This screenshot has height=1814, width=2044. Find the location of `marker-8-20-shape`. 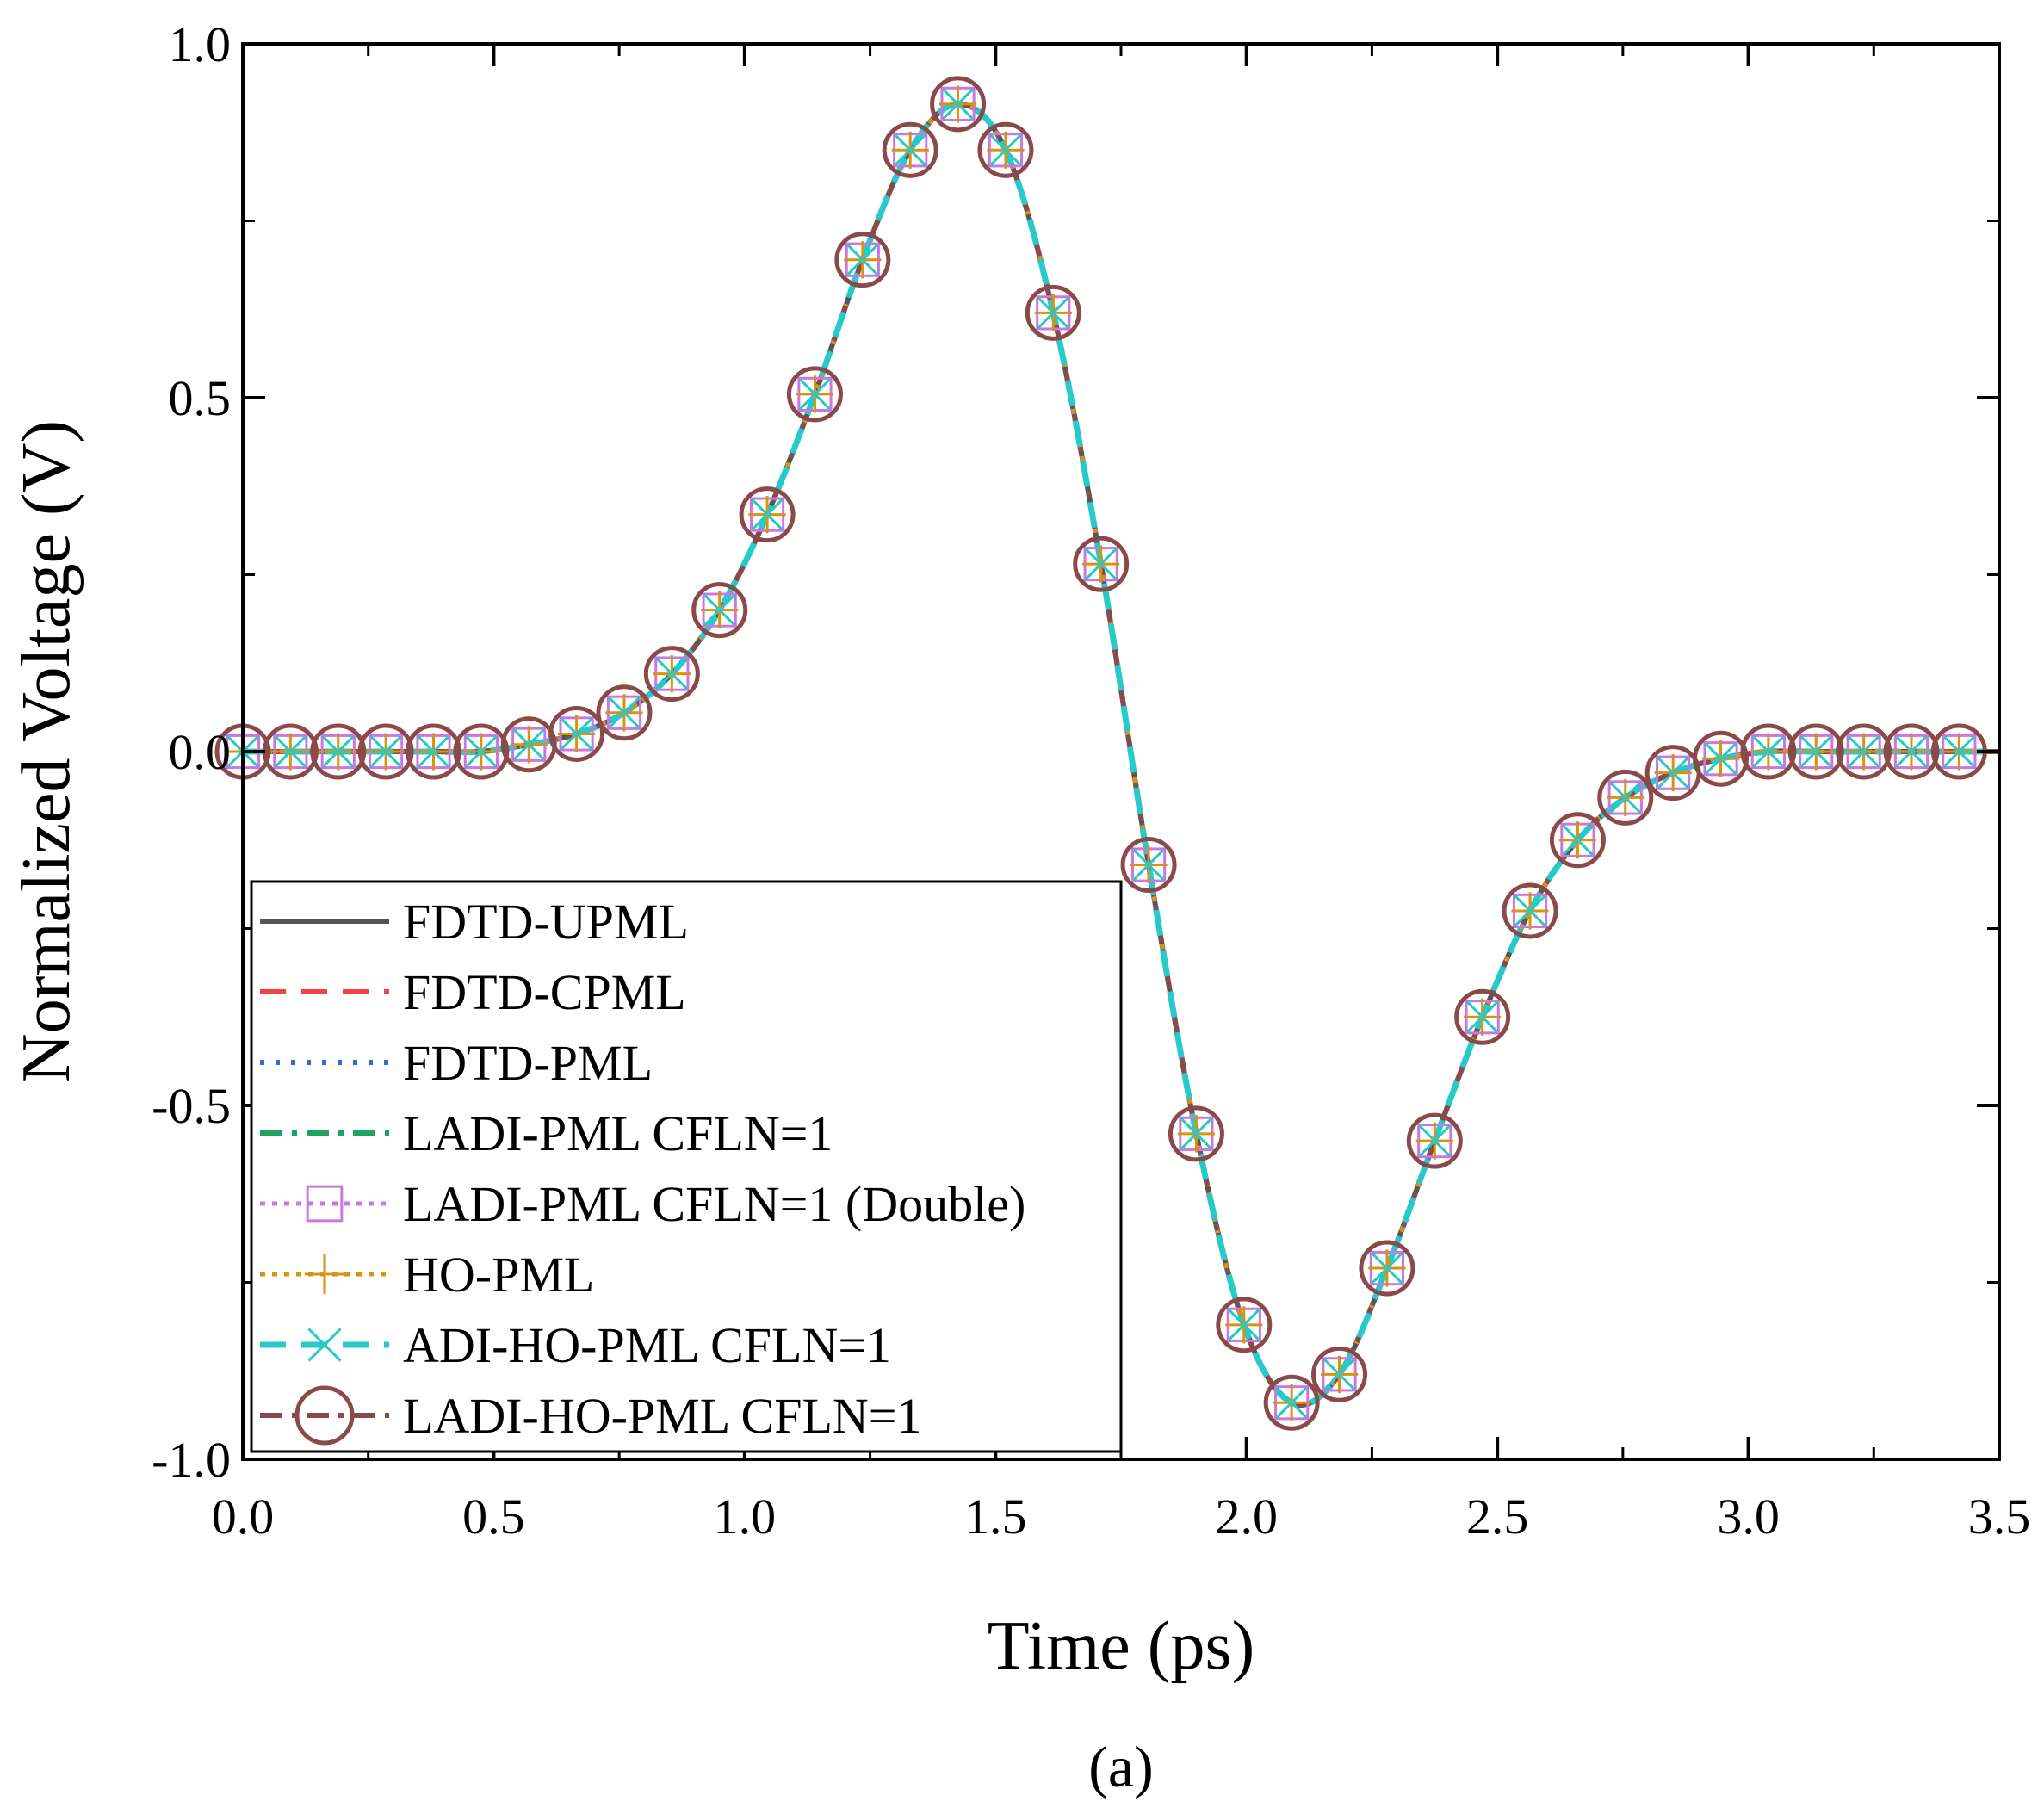

marker-8-20-shape is located at coordinates (1196, 1133).